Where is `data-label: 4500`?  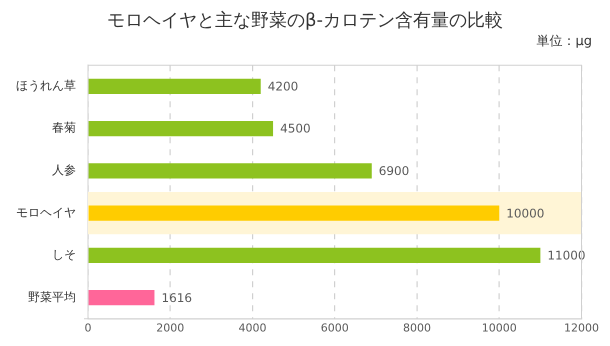
data-label: 4500 is located at coordinates (295, 129).